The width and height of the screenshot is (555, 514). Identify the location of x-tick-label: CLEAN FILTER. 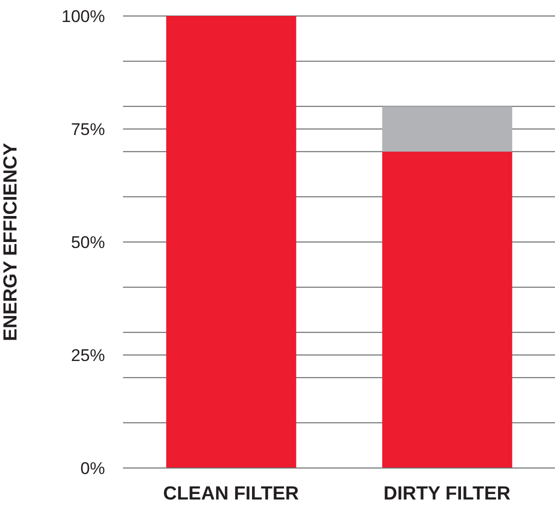
(231, 493).